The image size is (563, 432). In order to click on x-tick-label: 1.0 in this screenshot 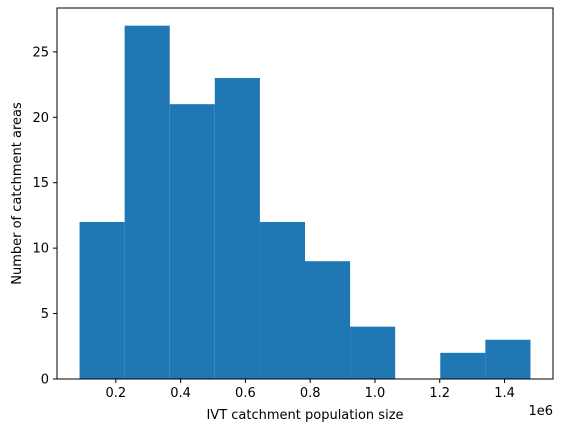, I will do `click(375, 393)`.